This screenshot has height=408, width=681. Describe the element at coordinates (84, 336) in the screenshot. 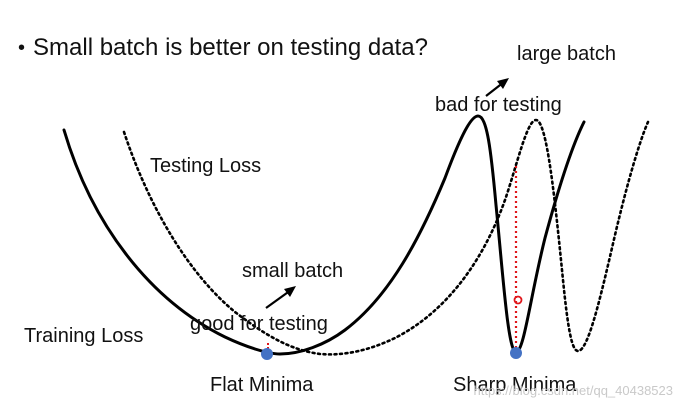

I see `training-loss-label: Training Loss` at that location.